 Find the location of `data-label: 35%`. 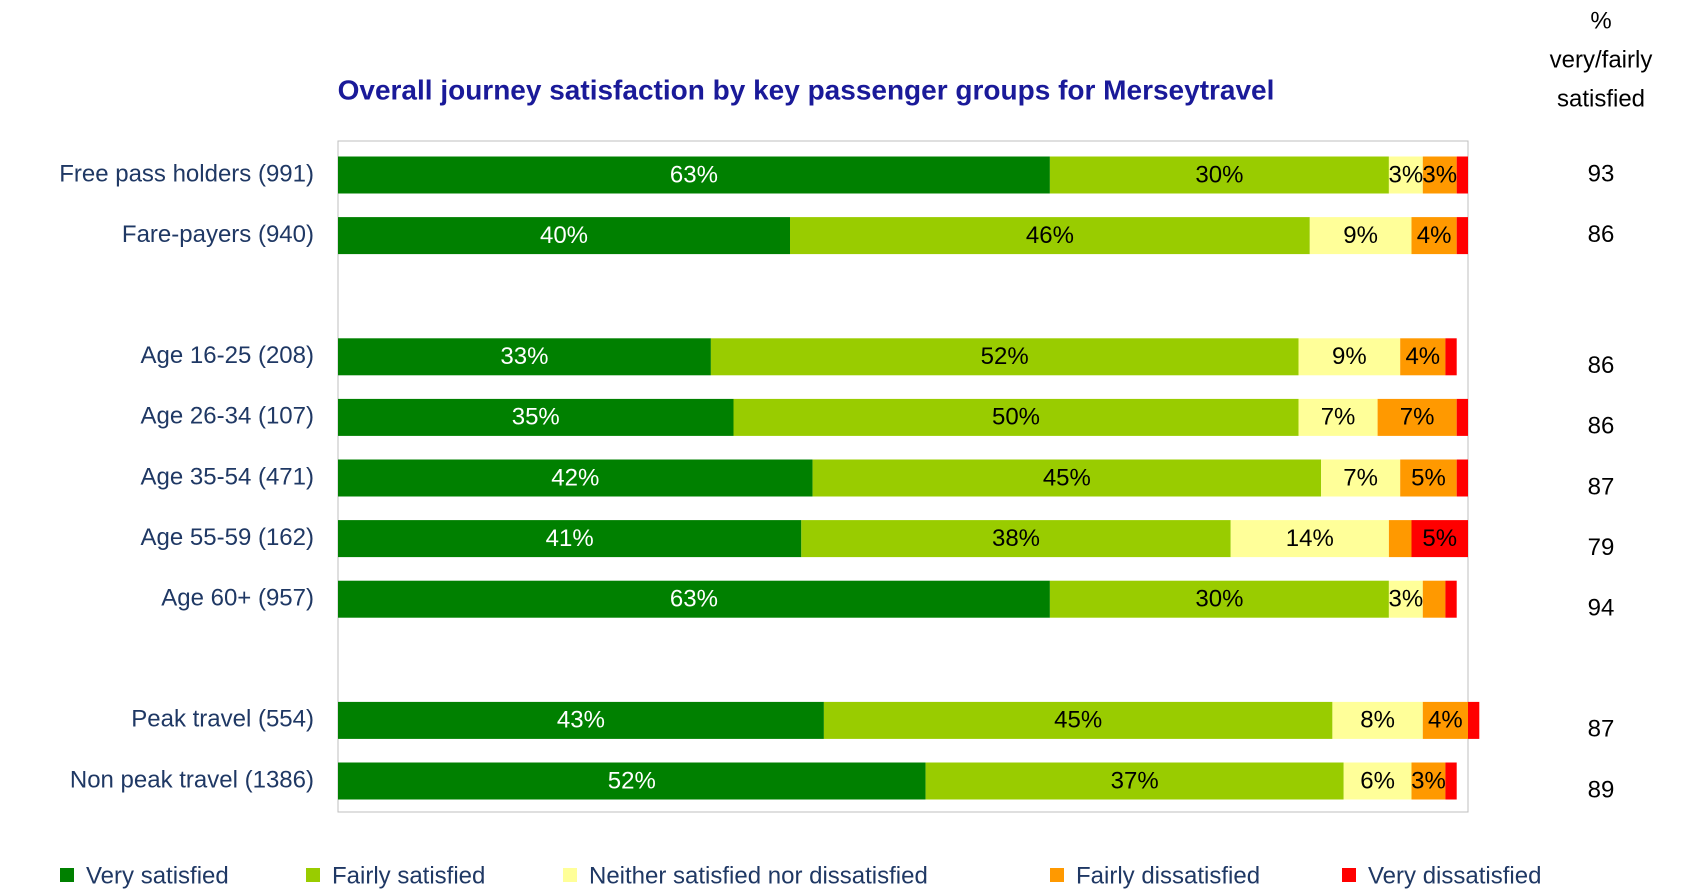

data-label: 35% is located at coordinates (536, 417).